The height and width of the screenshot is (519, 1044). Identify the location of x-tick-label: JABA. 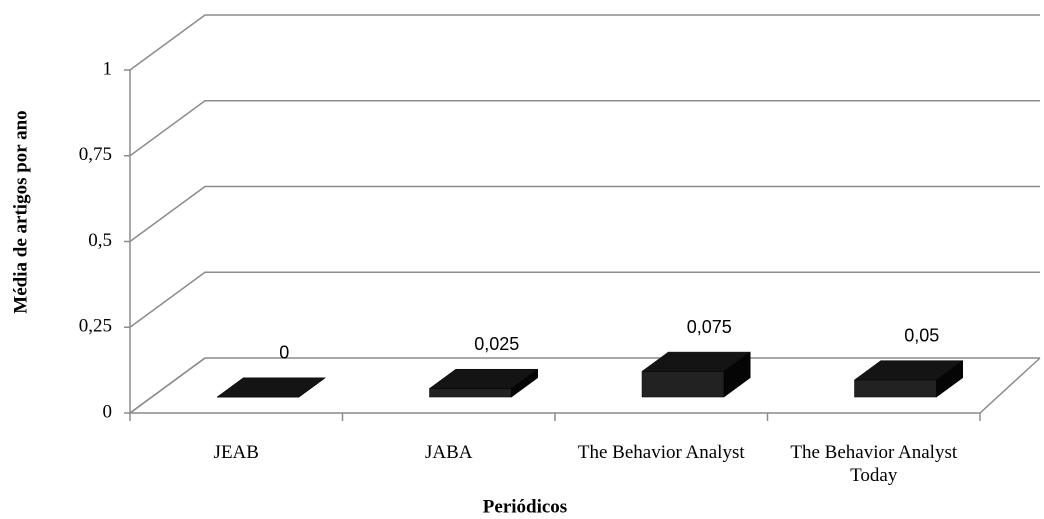
(448, 452).